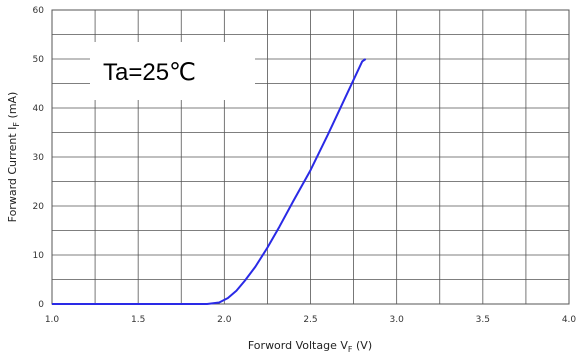  Describe the element at coordinates (39, 256) in the screenshot. I see `y-tick-label: 10` at that location.